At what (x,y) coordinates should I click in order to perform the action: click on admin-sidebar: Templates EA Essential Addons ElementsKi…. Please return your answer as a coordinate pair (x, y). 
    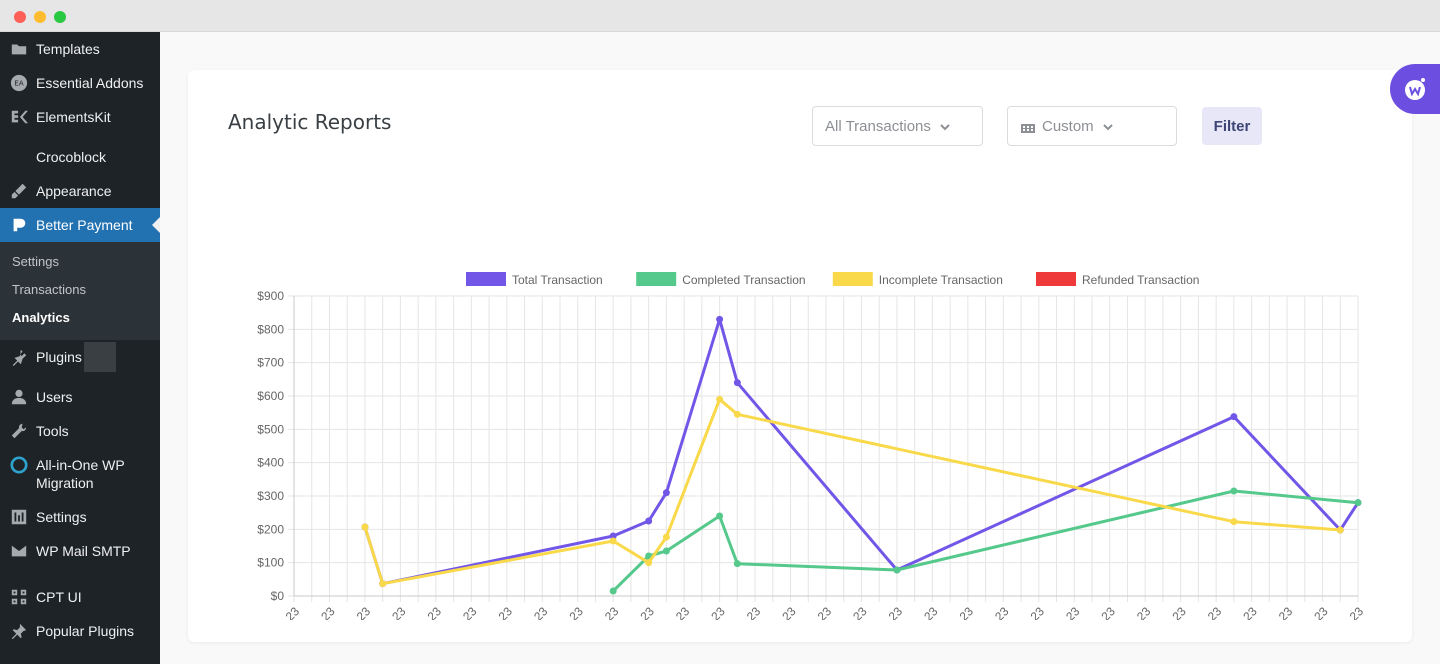
    Looking at the image, I should click on (80, 348).